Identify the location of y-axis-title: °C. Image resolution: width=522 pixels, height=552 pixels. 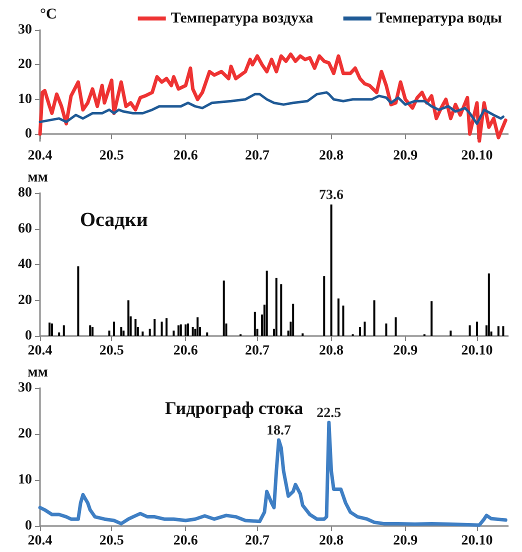
(48, 14).